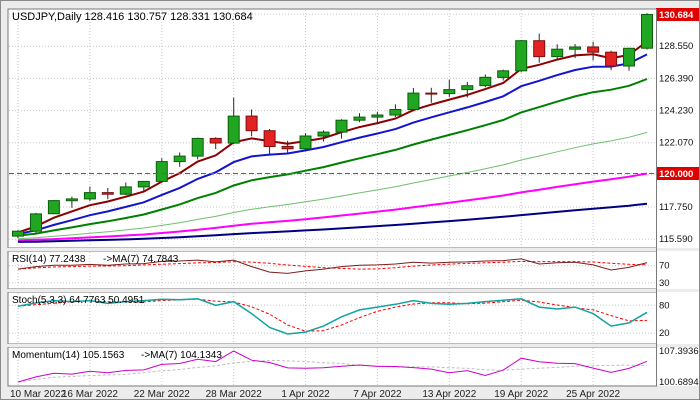 The width and height of the screenshot is (700, 400). Describe the element at coordinates (181, 355) in the screenshot. I see `momentum-ma-label: ->MA(7) 104.1343` at that location.